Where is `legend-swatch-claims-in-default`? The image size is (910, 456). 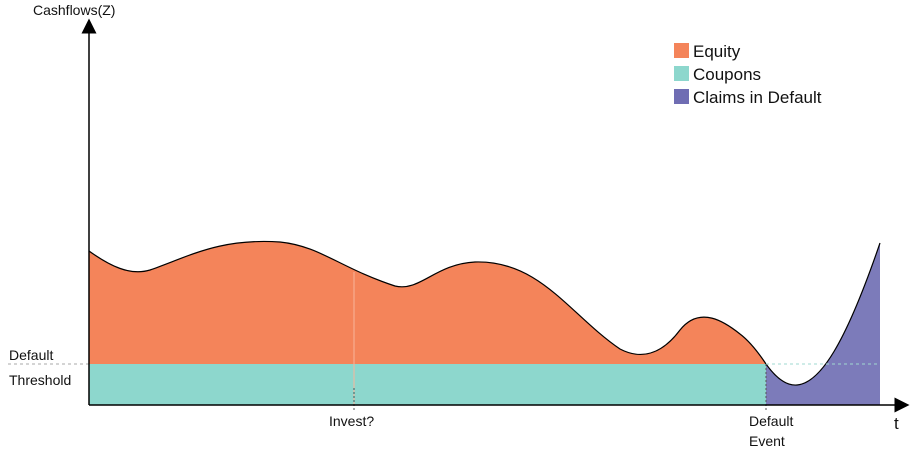 legend-swatch-claims-in-default is located at coordinates (681, 96).